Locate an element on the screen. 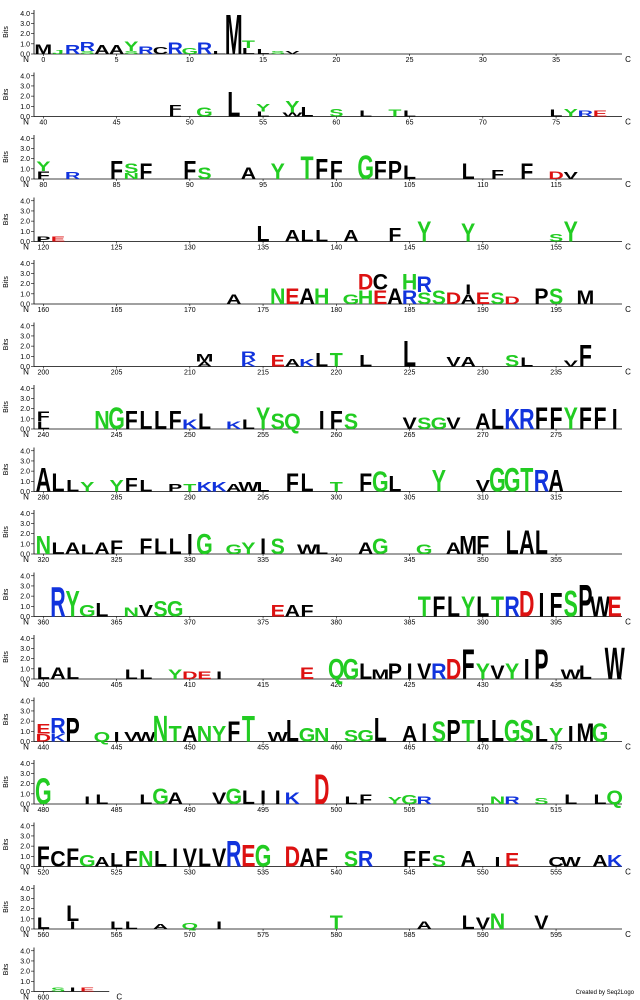  logo-letter: Q is located at coordinates (614, 798).